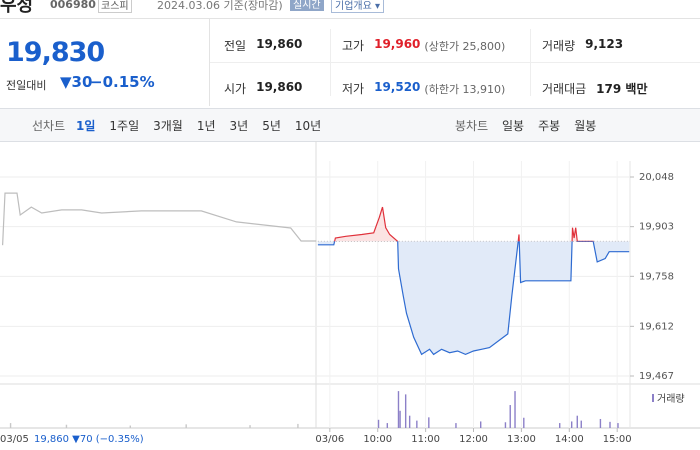  Describe the element at coordinates (463, 224) in the screenshot. I see `line-above` at that location.